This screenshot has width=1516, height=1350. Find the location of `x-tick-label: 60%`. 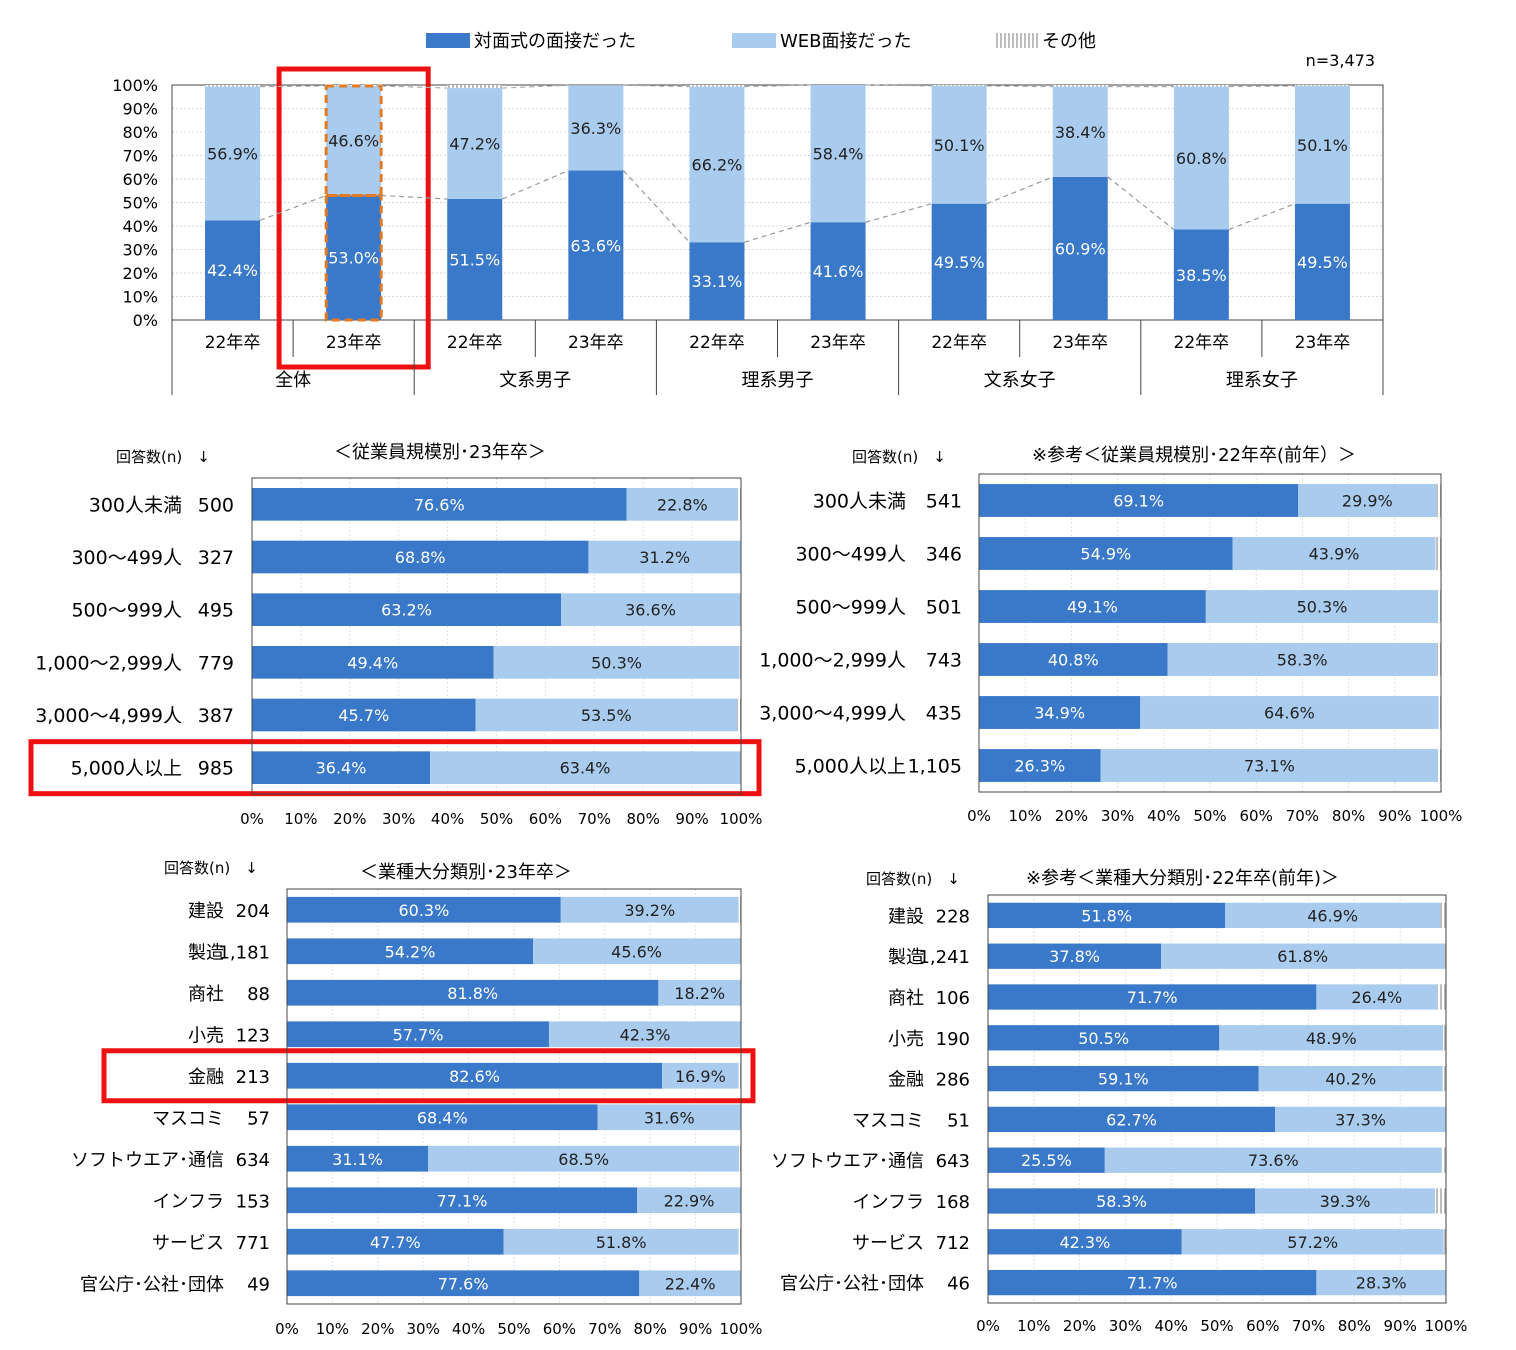

x-tick-label: 60% is located at coordinates (545, 819).